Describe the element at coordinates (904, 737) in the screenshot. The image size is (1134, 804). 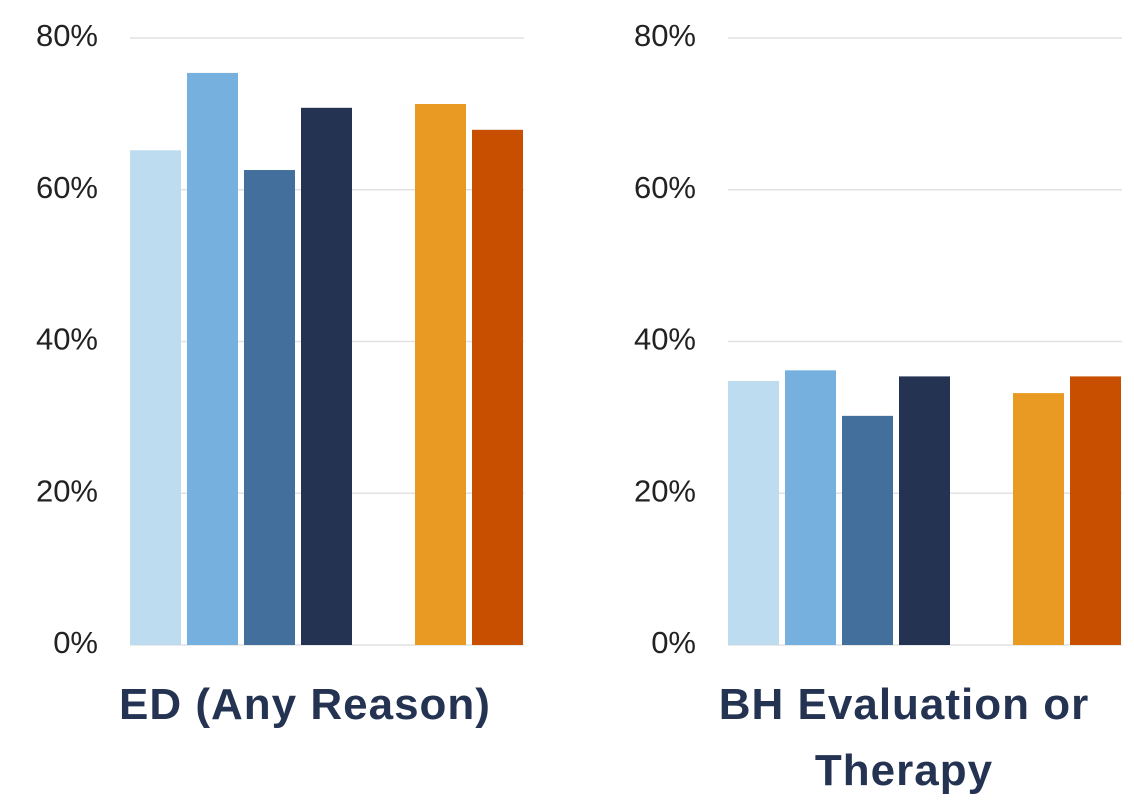
I see `chart-title: BH Evaluation or Therapy` at that location.